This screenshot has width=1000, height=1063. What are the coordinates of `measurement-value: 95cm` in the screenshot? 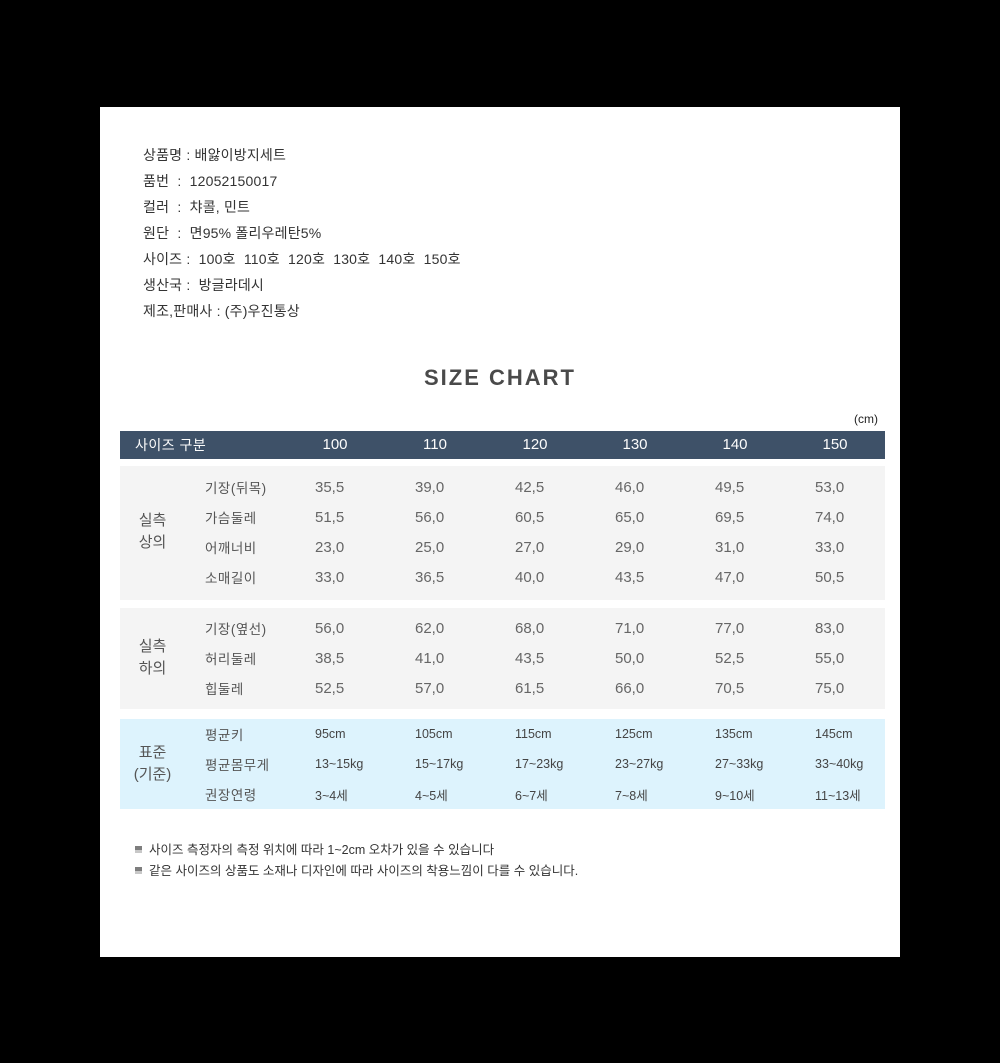 It's located at (330, 734).